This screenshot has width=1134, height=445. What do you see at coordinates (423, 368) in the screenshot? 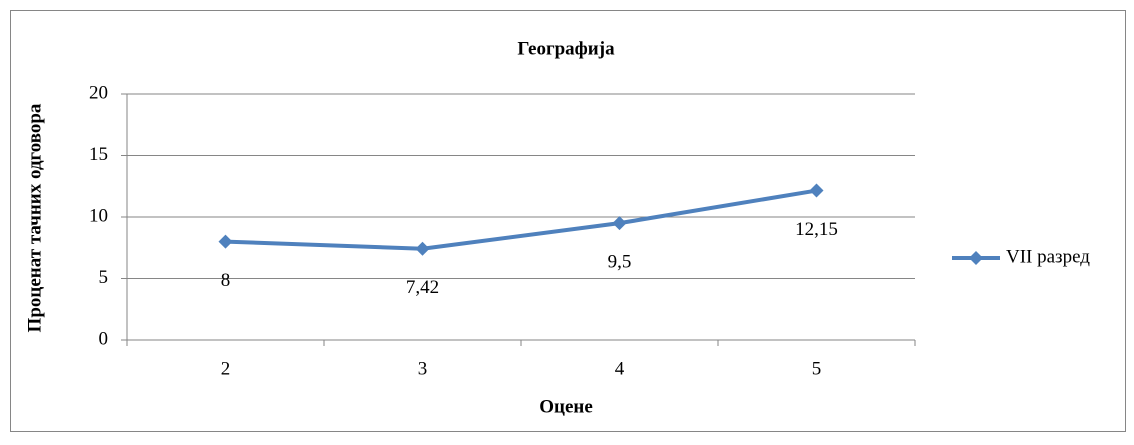
I see `x-tick-label: 3` at bounding box center [423, 368].